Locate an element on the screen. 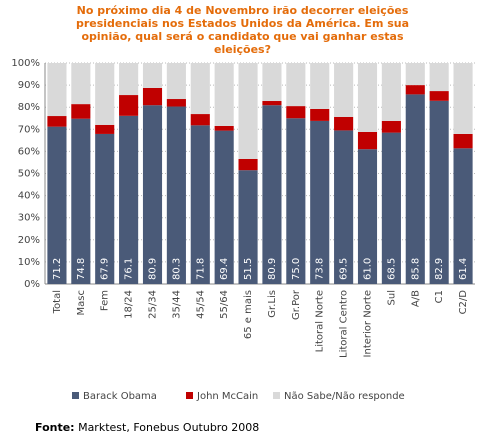  x-tick-label: Litoral Norte is located at coordinates (320, 321).